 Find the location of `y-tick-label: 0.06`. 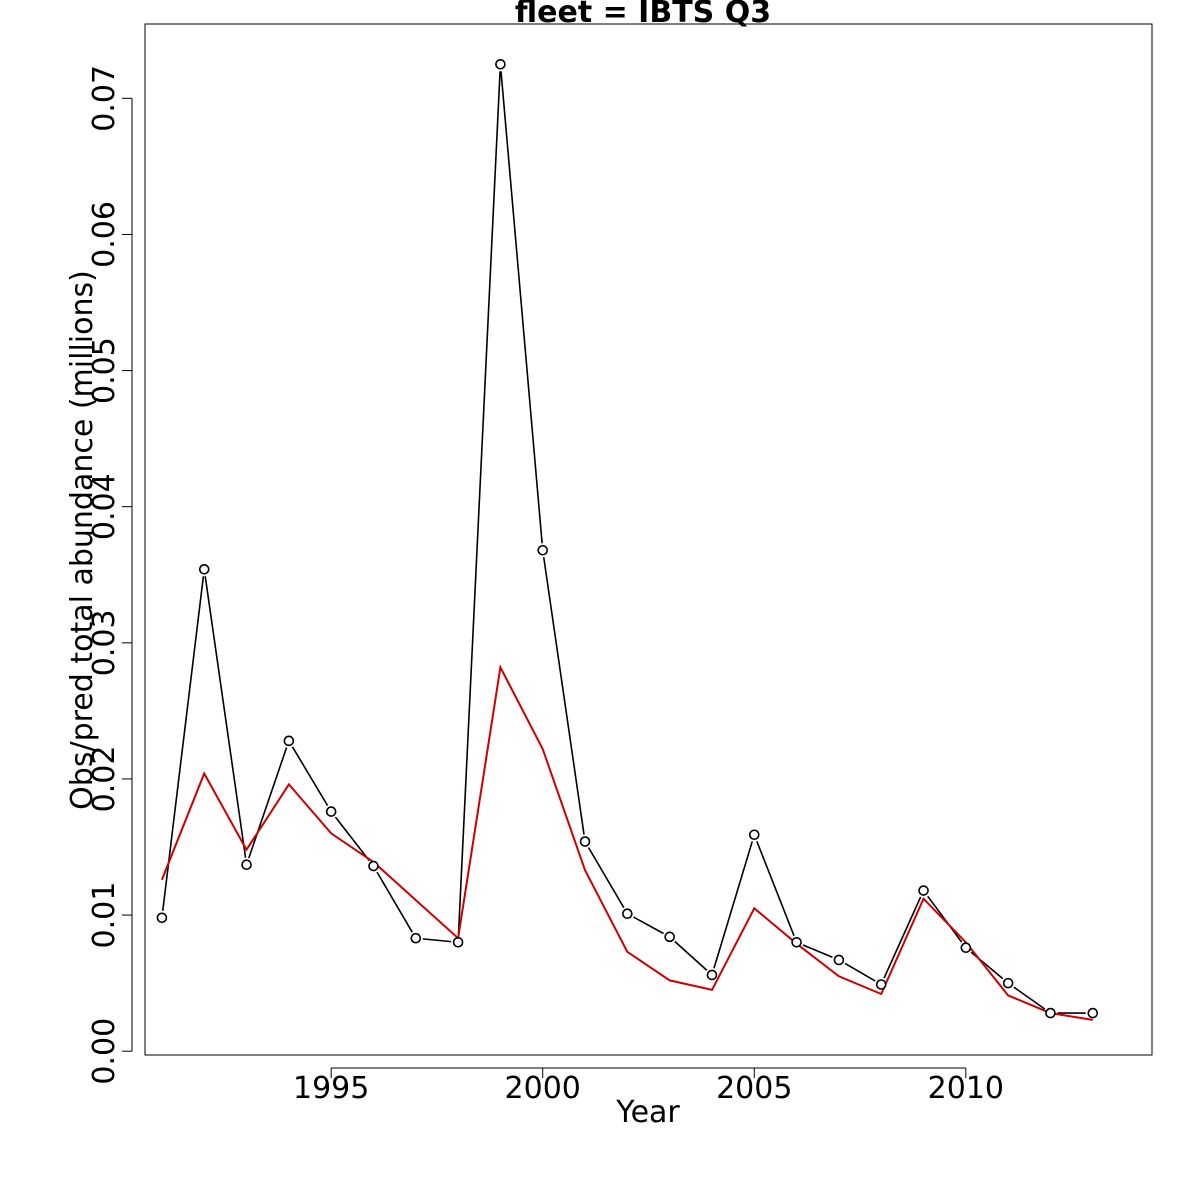

y-tick-label: 0.06 is located at coordinates (104, 234).